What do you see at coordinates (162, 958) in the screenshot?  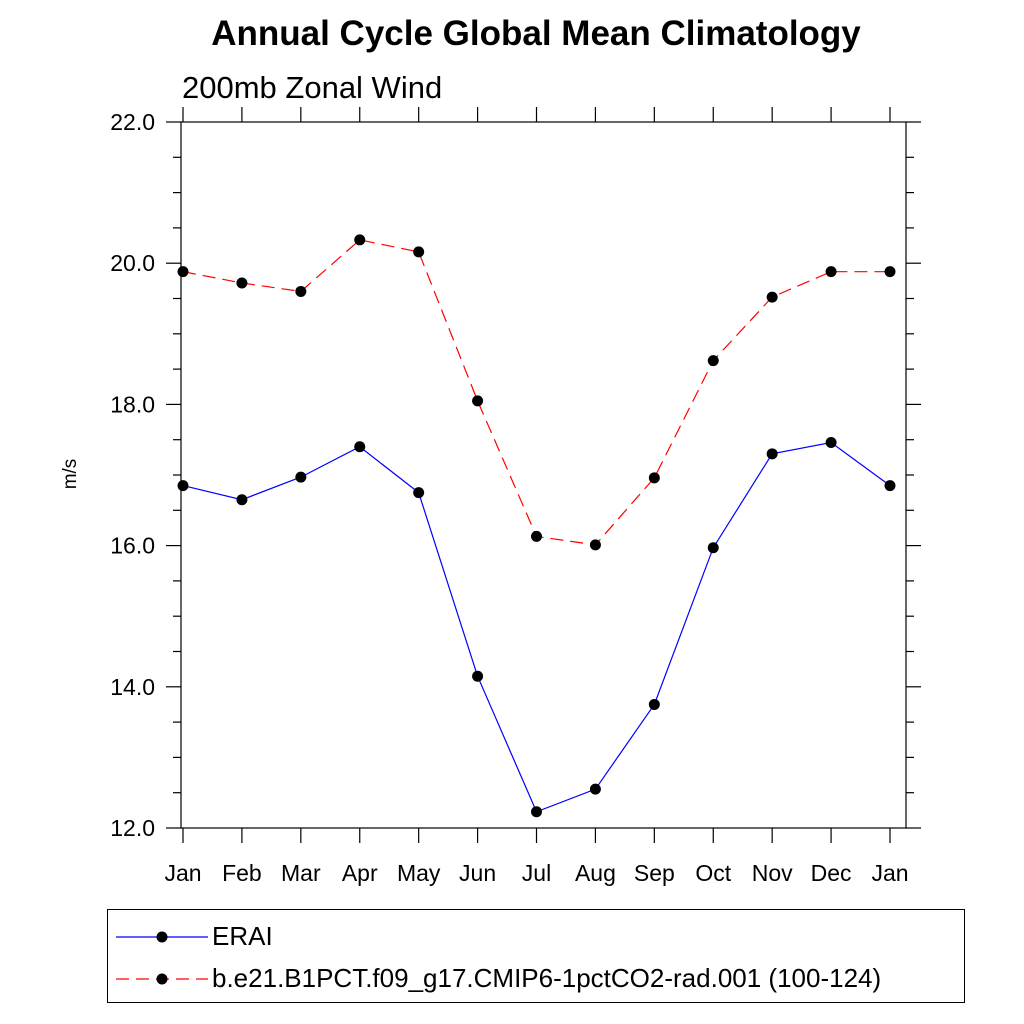 I see `legend-swatches` at bounding box center [162, 958].